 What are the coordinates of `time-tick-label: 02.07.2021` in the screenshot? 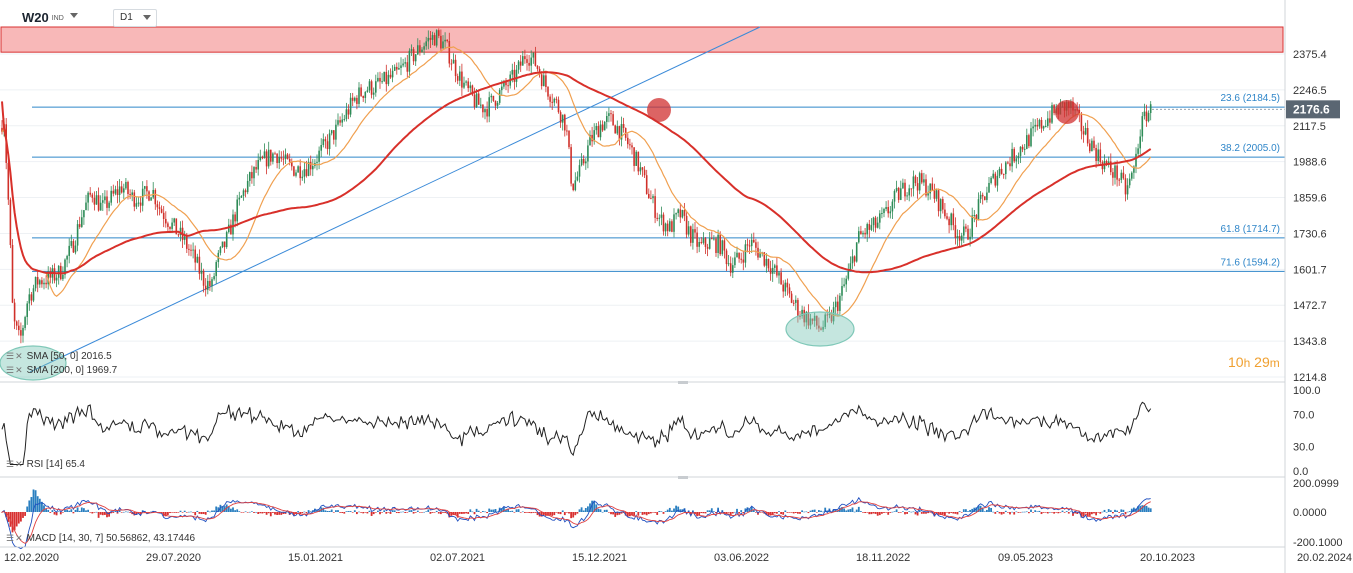 It's located at (457, 558).